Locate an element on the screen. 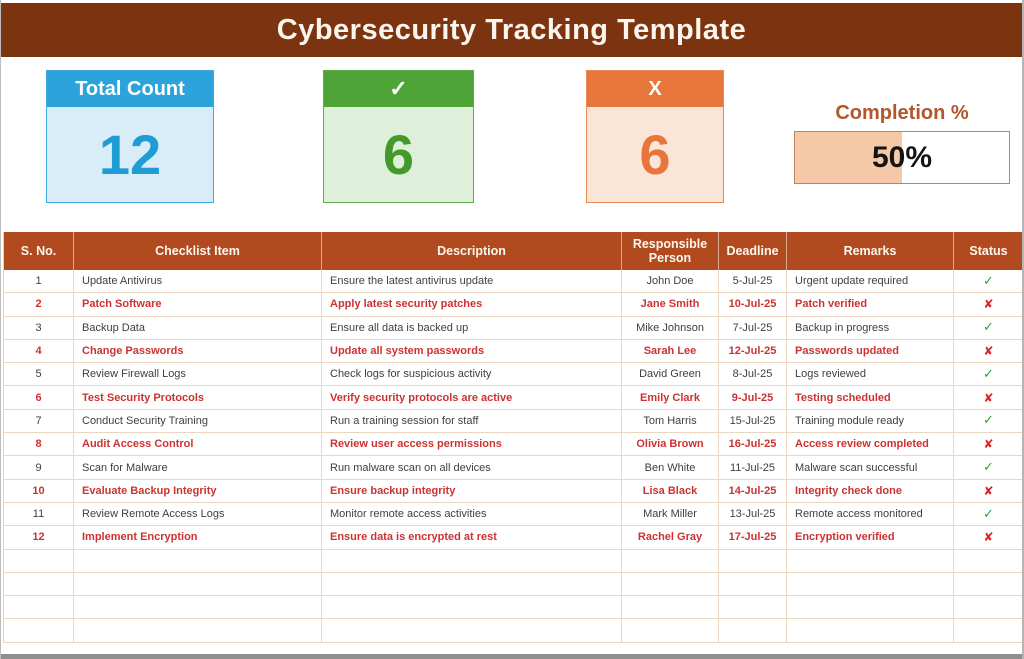  cell-checklist-item: Audit Access Control is located at coordinates (198, 445).